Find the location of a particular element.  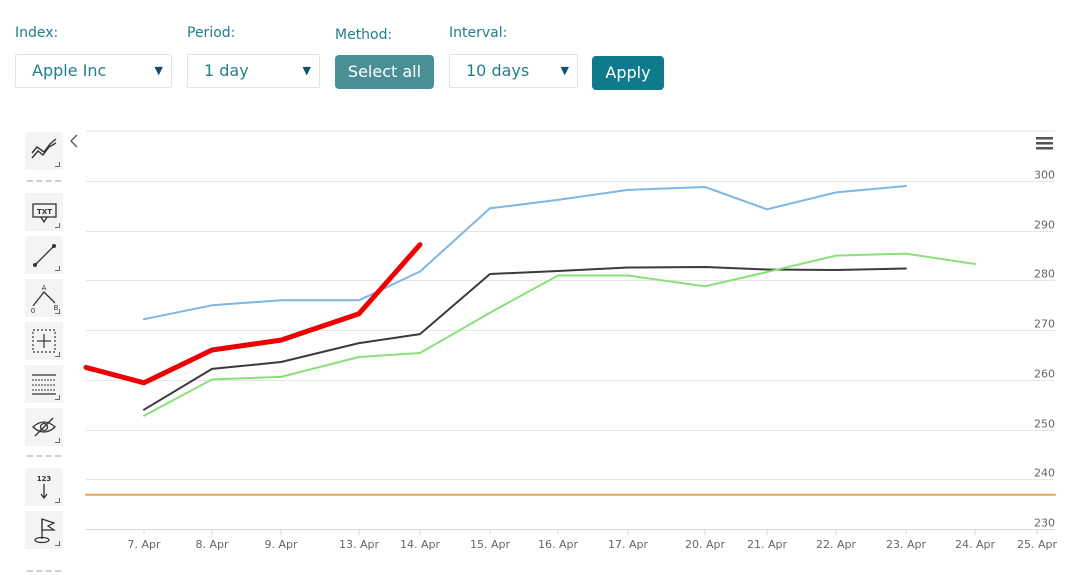

y-tick-label: 260 is located at coordinates (1044, 374).